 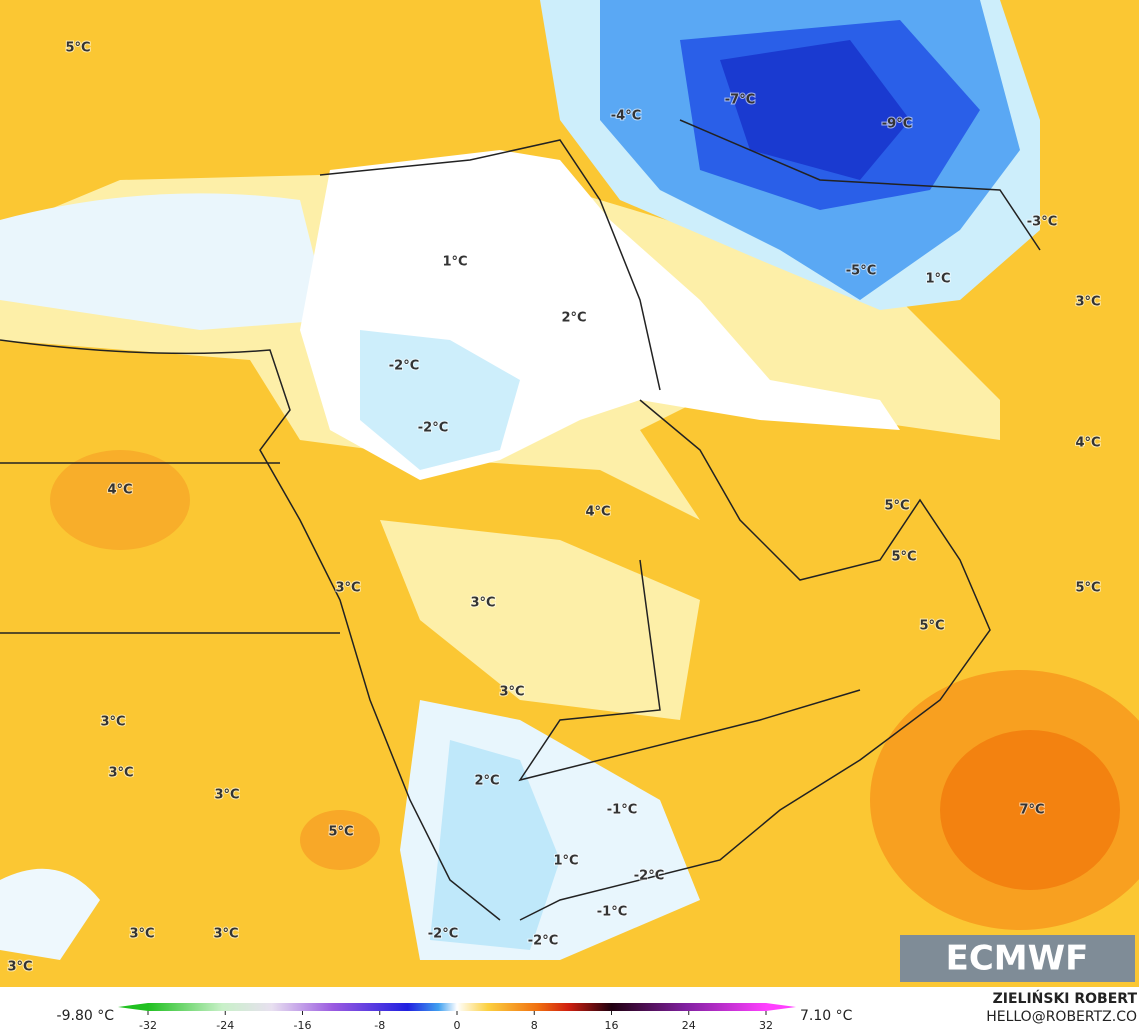 What do you see at coordinates (1061, 1017) in the screenshot?
I see `credit: HELLO@ROBERTZ.CO` at bounding box center [1061, 1017].